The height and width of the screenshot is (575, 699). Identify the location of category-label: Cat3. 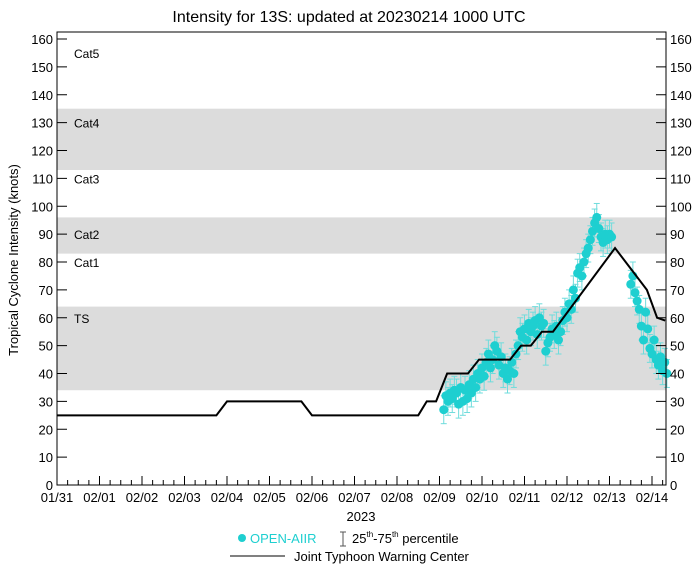
(87, 179).